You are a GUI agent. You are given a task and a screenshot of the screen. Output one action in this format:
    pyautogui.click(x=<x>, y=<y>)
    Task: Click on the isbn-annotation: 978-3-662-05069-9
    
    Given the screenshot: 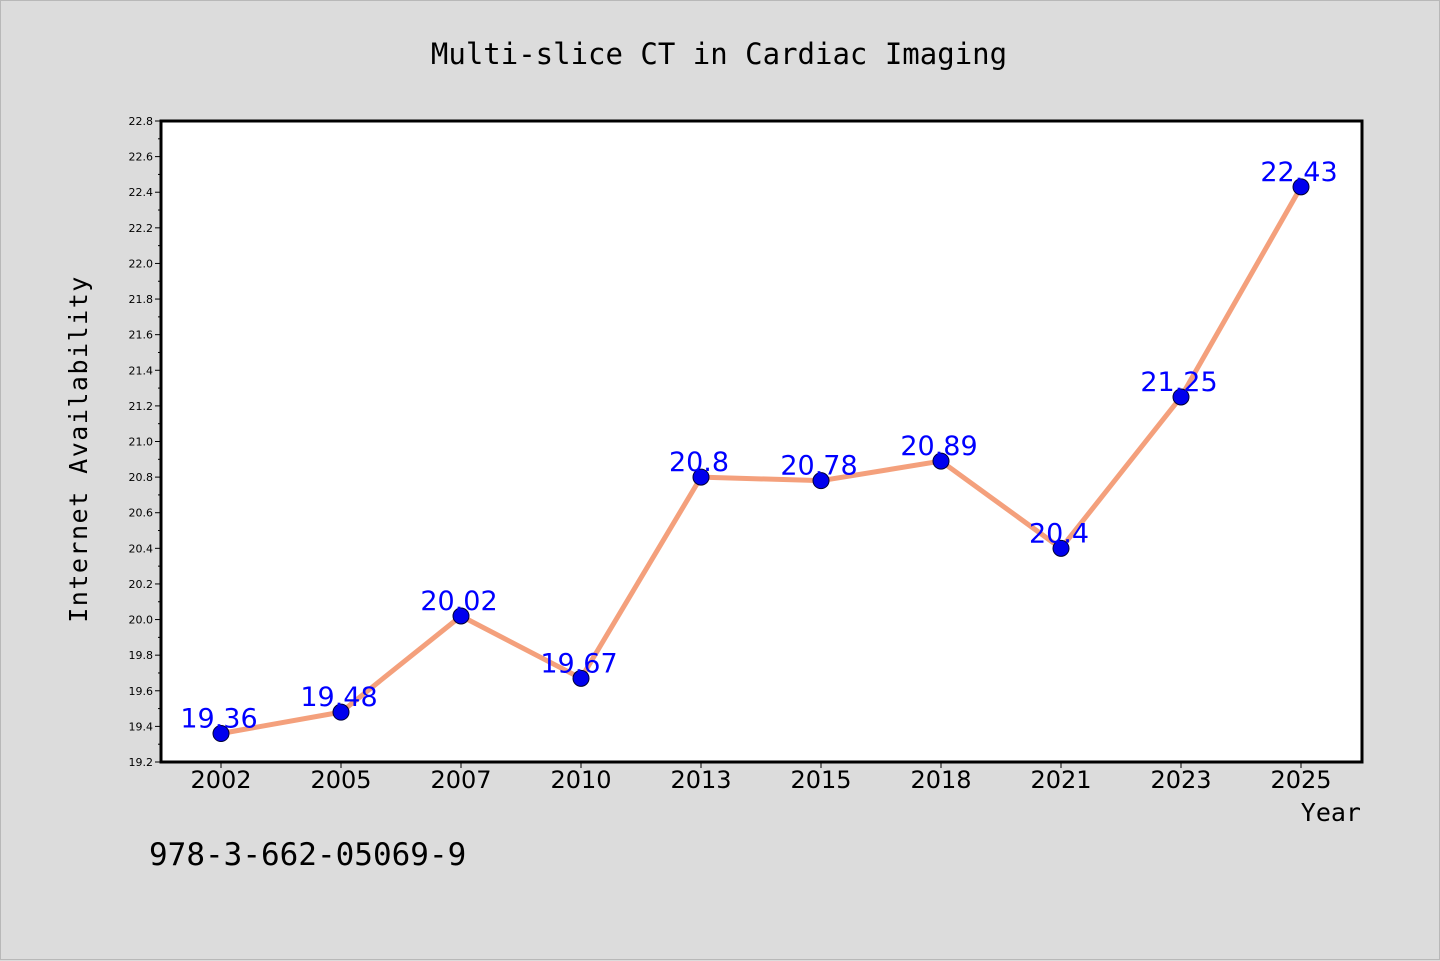 What is the action you would take?
    pyautogui.click(x=307, y=855)
    